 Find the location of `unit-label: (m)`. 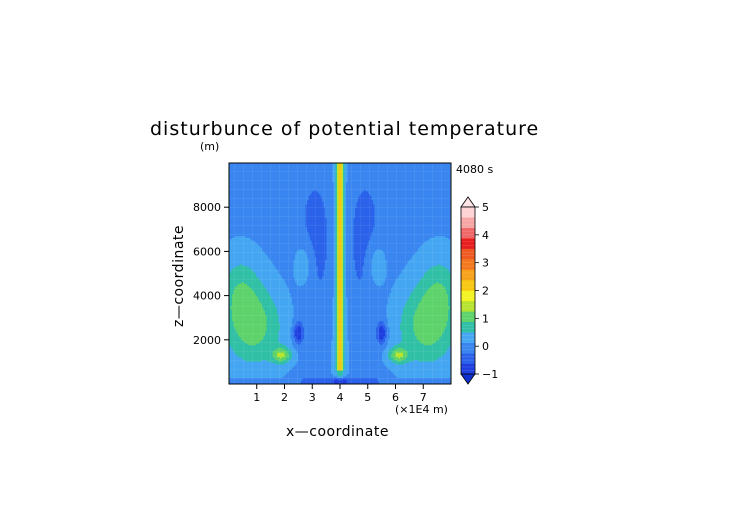

unit-label: (m) is located at coordinates (209, 146).